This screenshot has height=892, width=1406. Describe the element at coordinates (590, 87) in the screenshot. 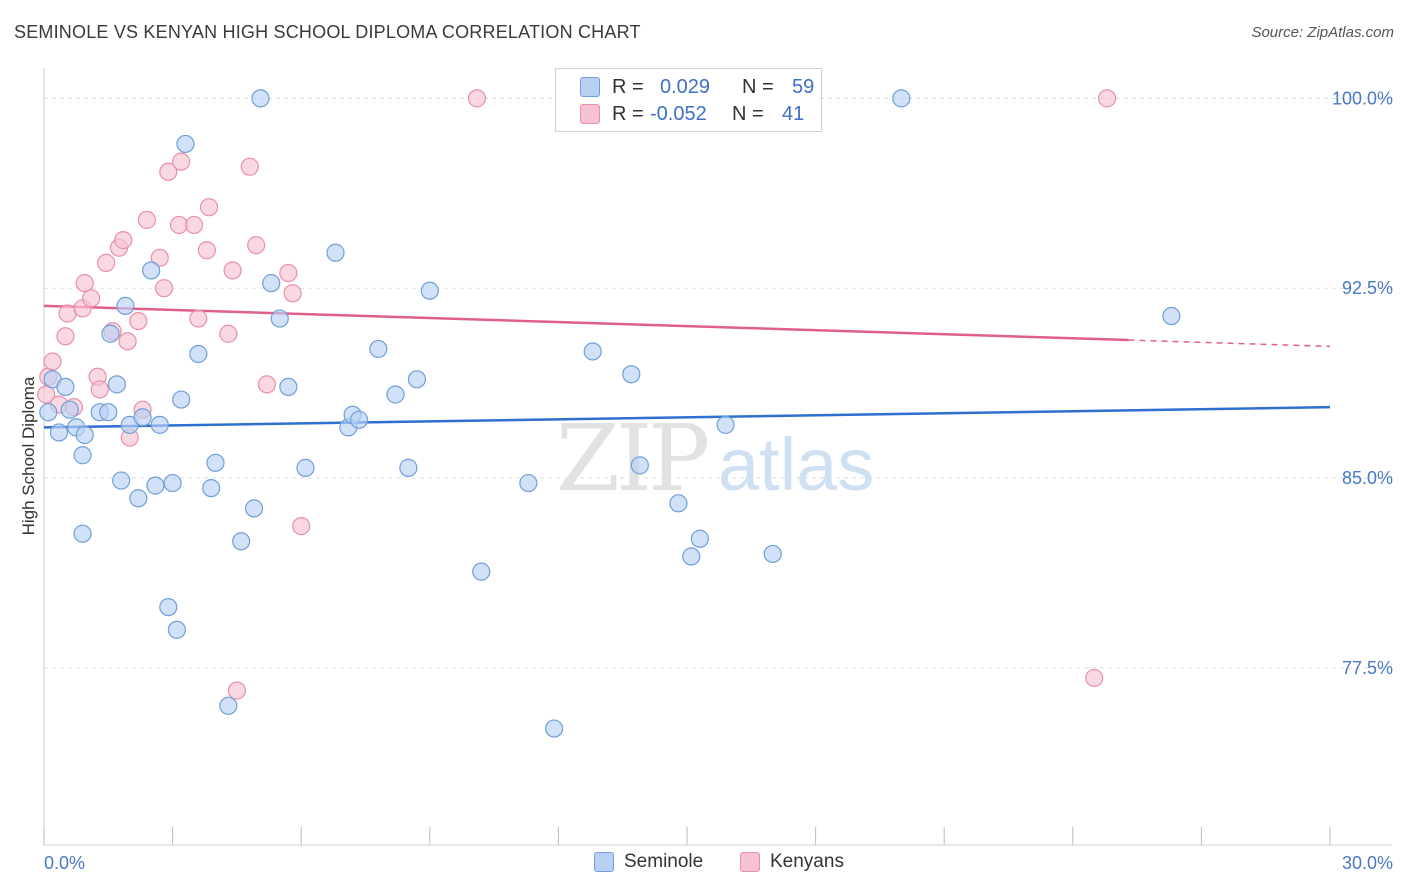

I see `seminole-swatch` at that location.